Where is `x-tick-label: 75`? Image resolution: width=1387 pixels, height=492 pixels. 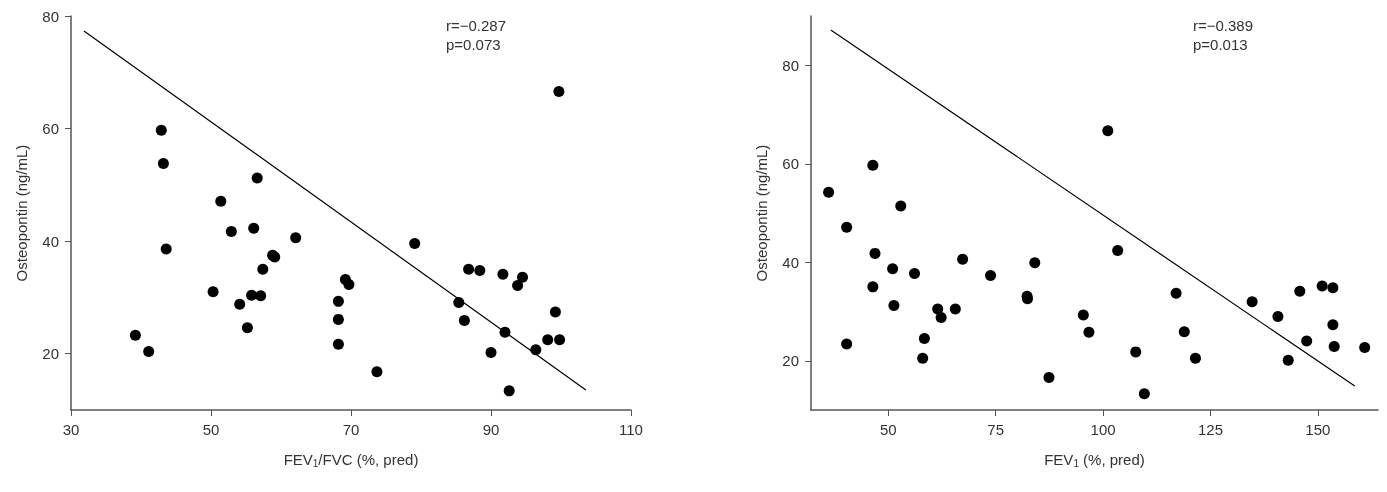 x-tick-label: 75 is located at coordinates (996, 429).